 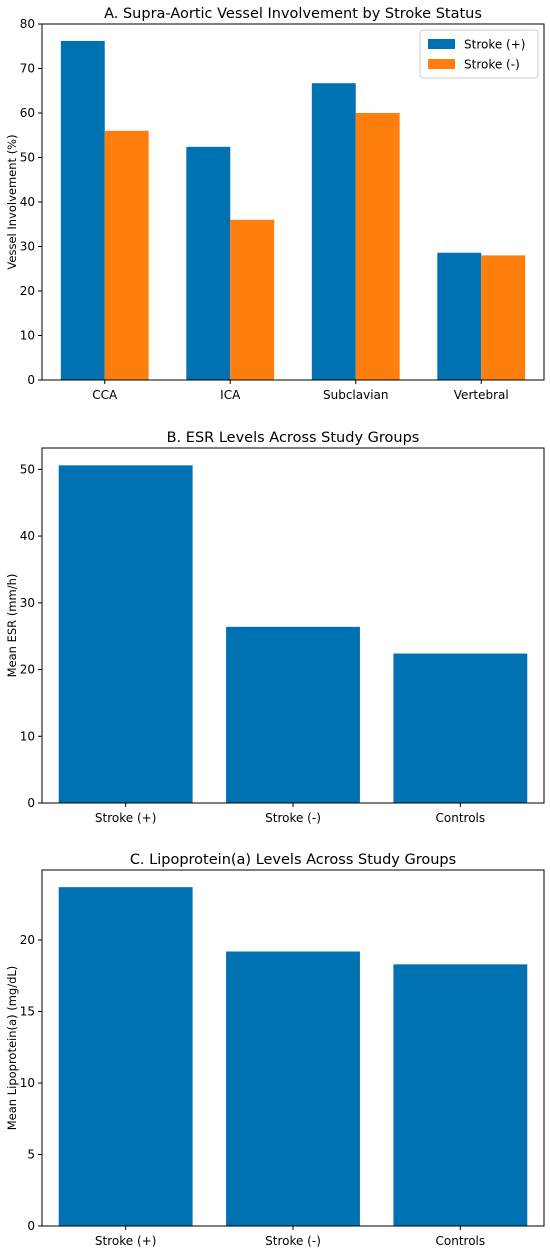 What do you see at coordinates (494, 45) in the screenshot?
I see `legend-label: Stroke (+)` at bounding box center [494, 45].